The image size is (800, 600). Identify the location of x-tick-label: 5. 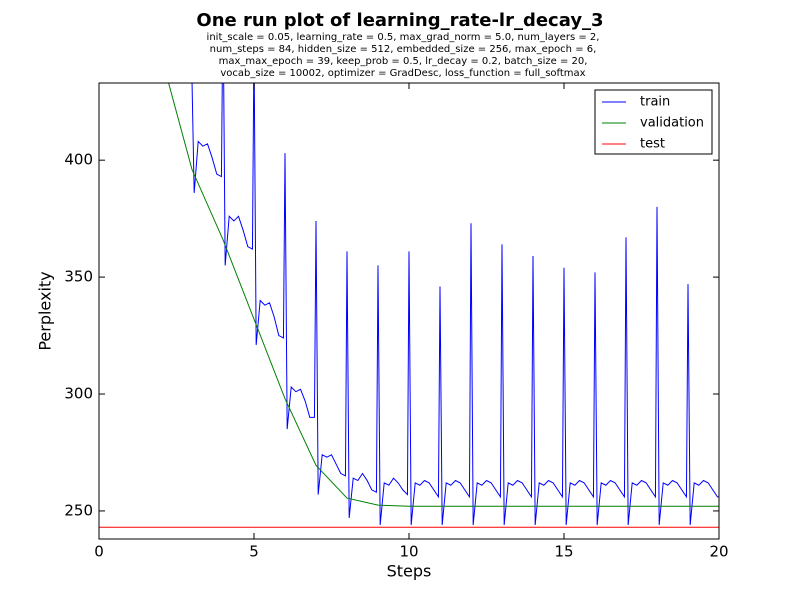
(254, 552).